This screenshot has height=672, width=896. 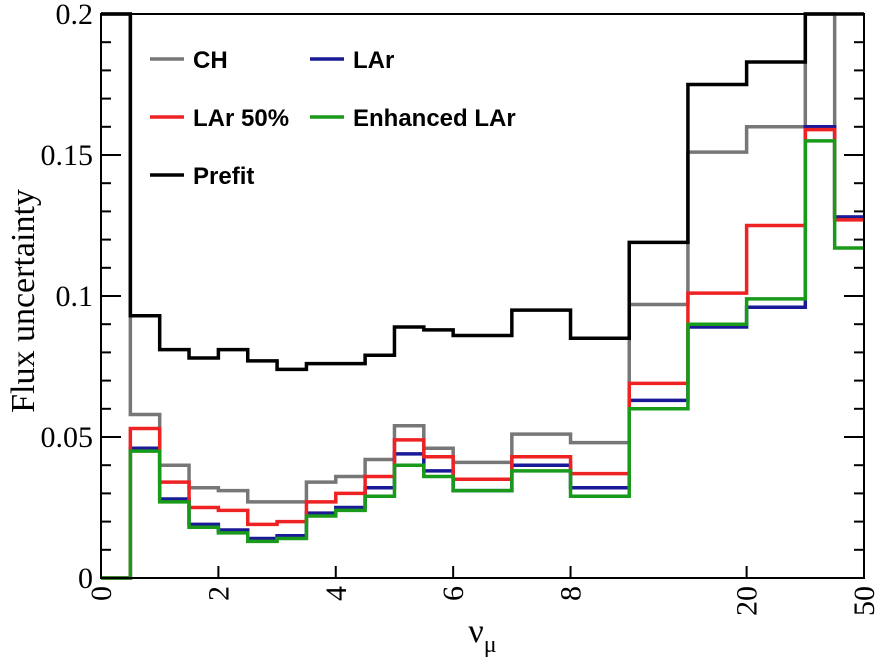 I want to click on x-tick-label: 50, so click(x=864, y=601).